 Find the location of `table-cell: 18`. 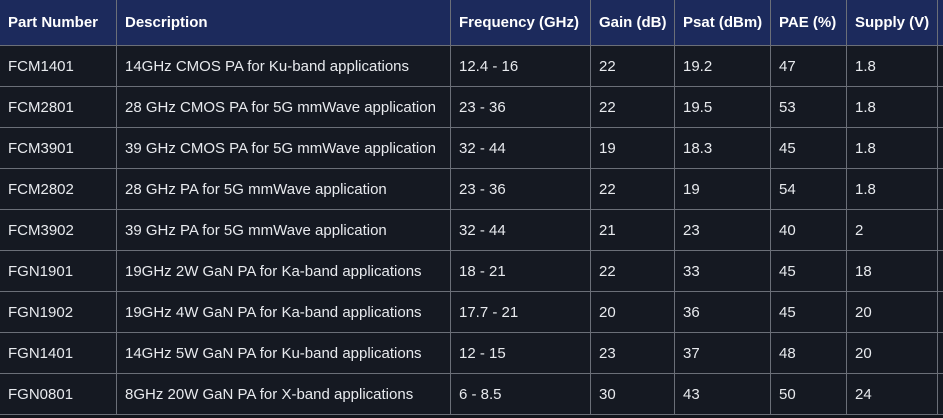

table-cell: 18 is located at coordinates (892, 271).